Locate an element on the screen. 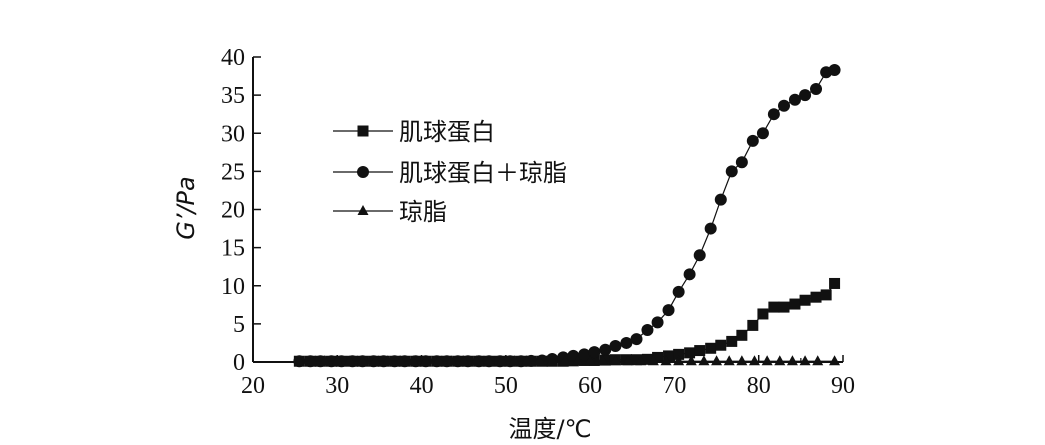  x-tick-label: 50 is located at coordinates (506, 386).